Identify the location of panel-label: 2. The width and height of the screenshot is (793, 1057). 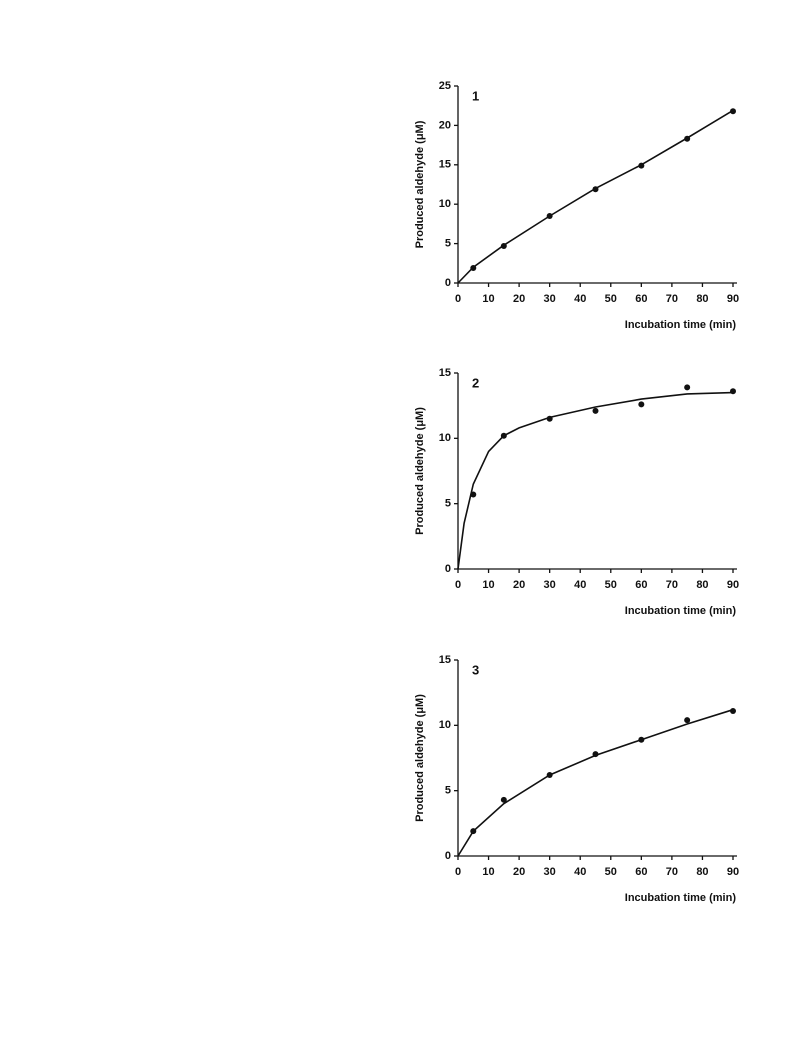
(475, 382).